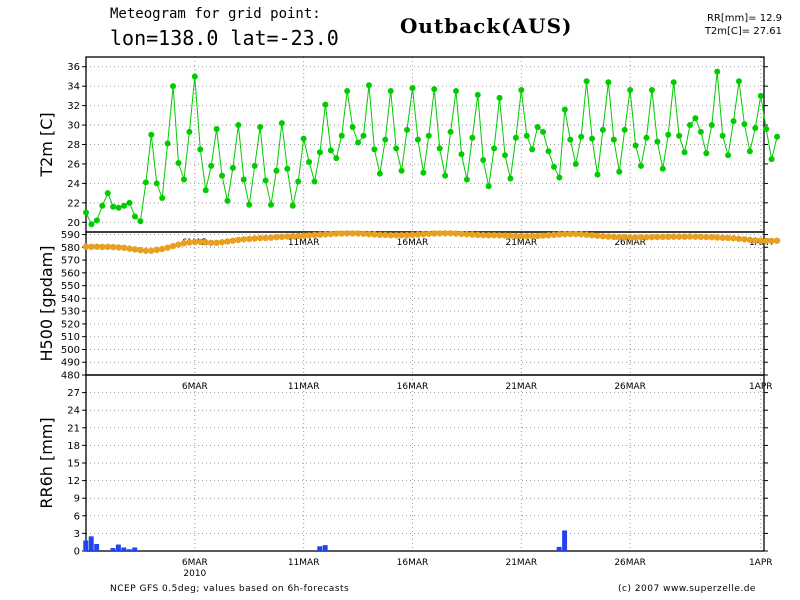 This screenshot has width=800, height=600. Describe the element at coordinates (70, 286) in the screenshot. I see `y-tick-label: 550` at that location.